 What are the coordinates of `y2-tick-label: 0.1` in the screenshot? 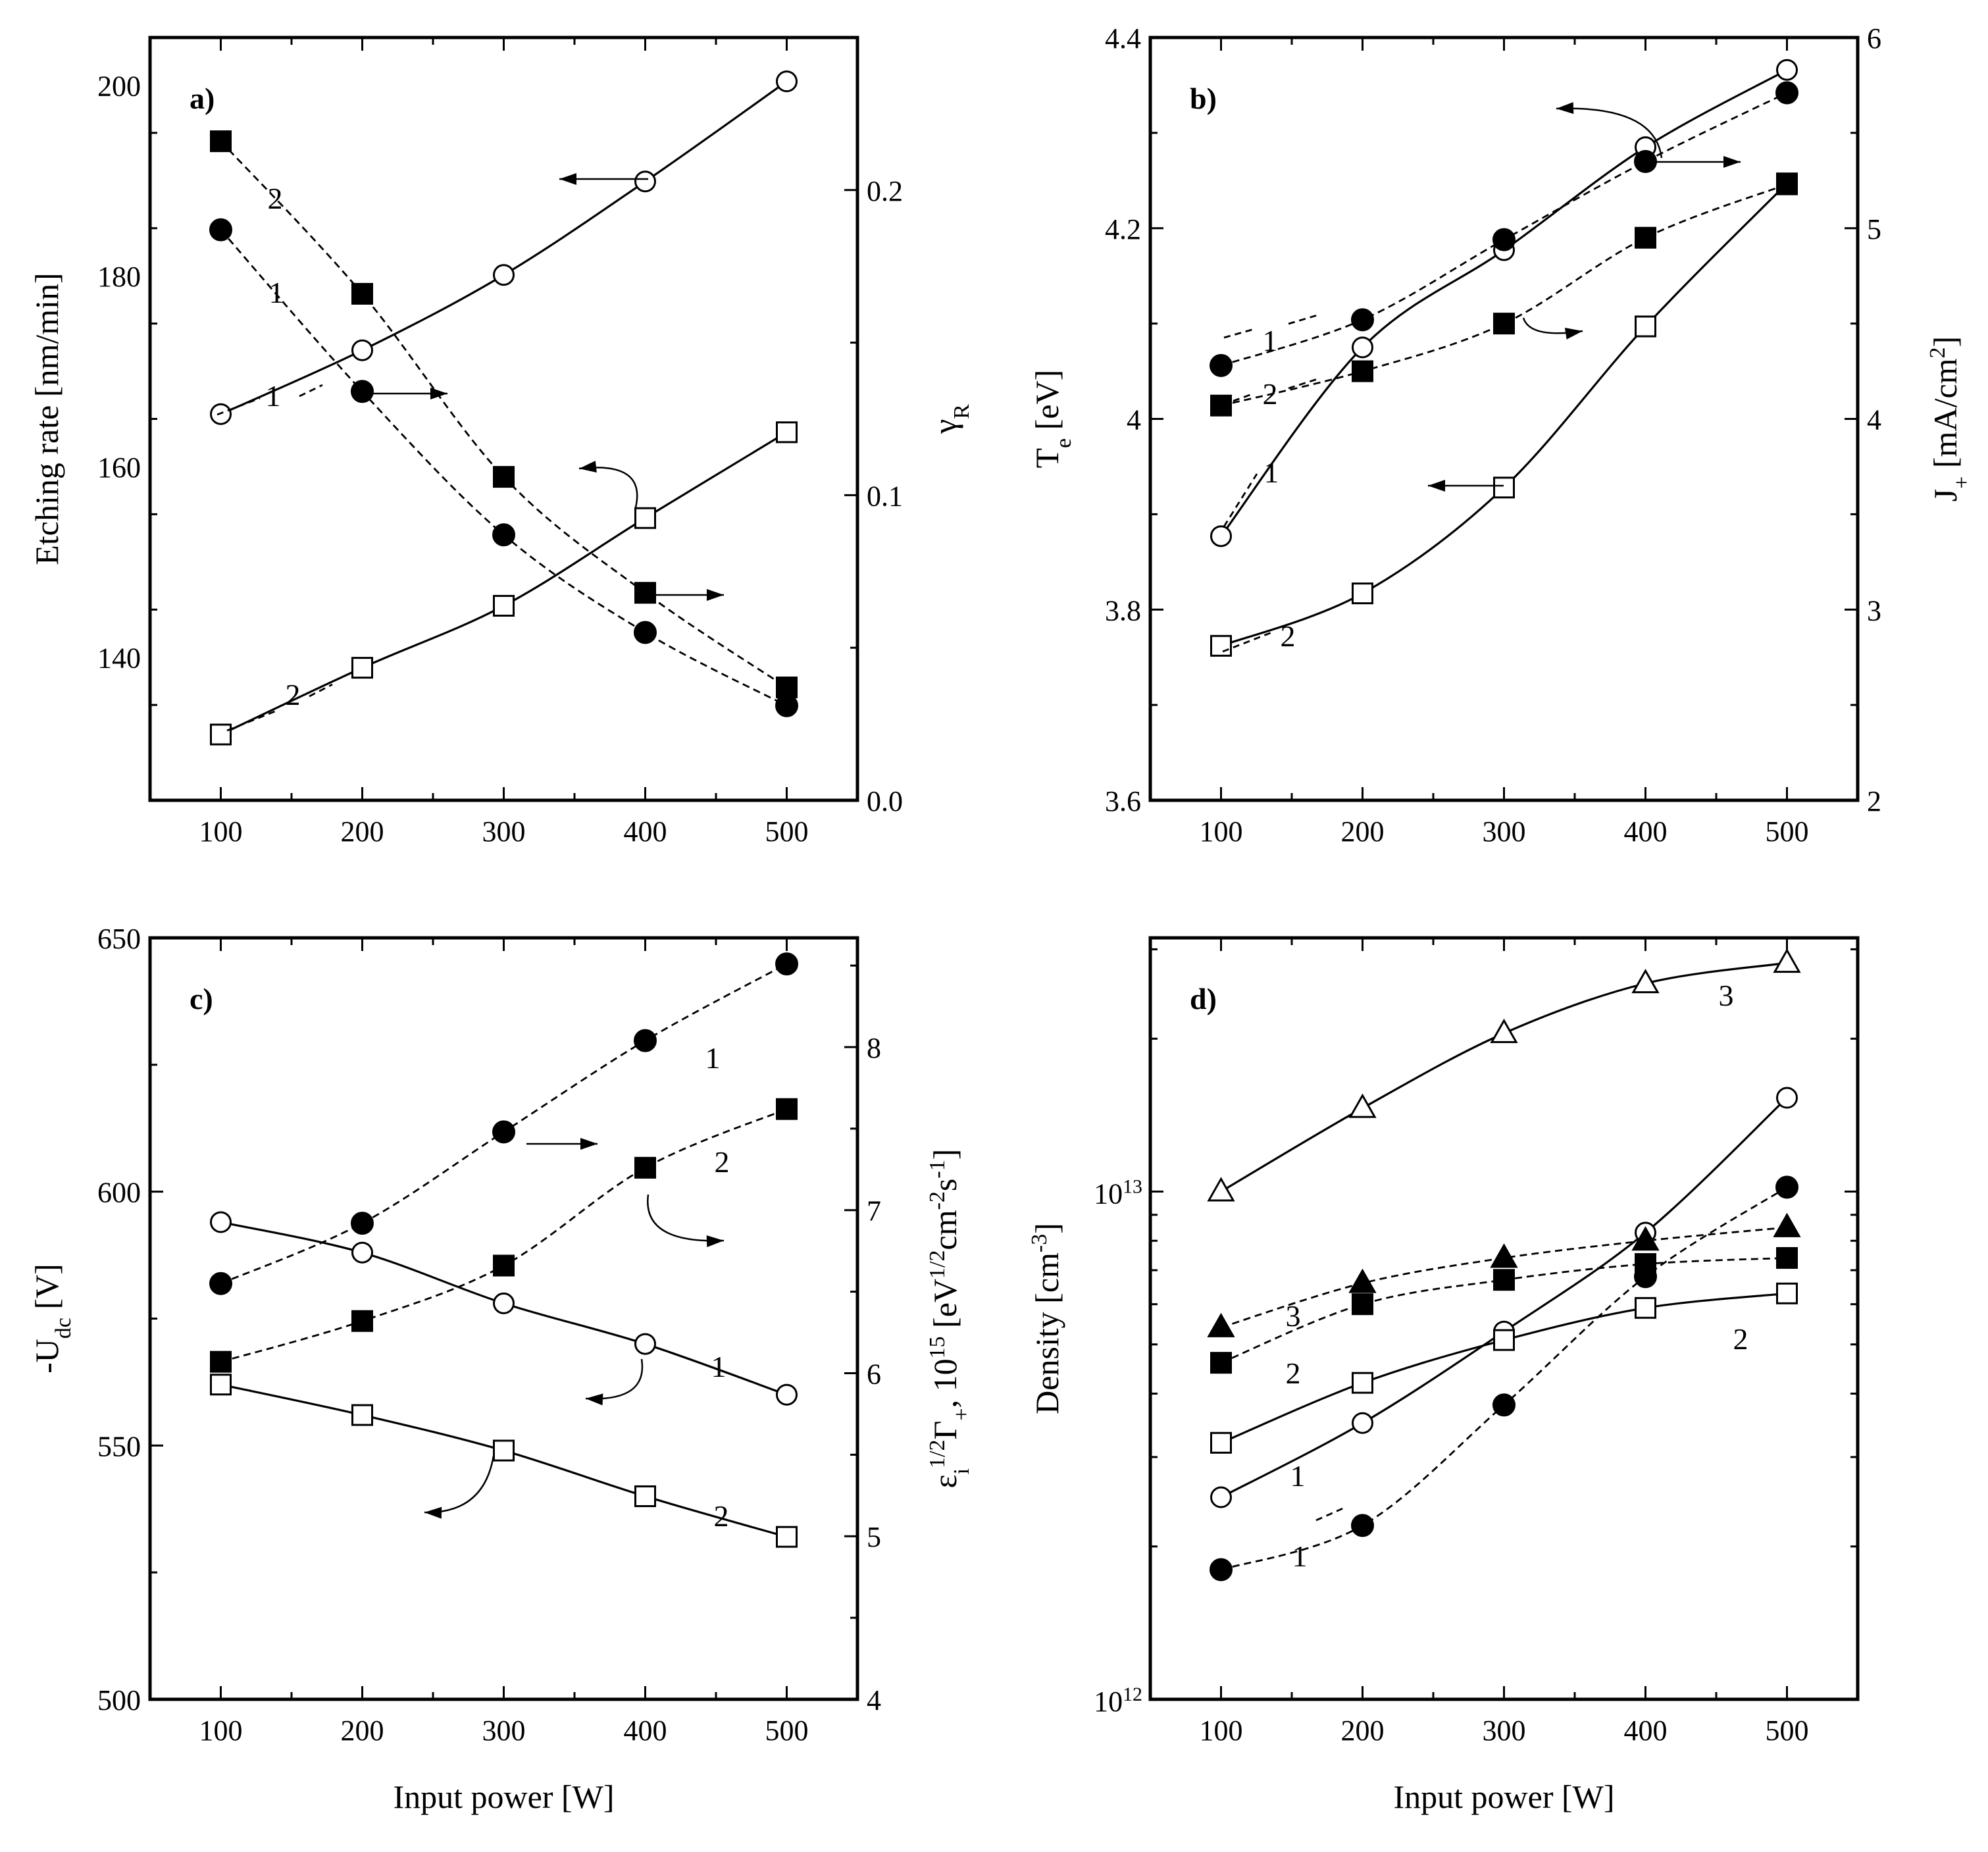 It's located at (885, 496).